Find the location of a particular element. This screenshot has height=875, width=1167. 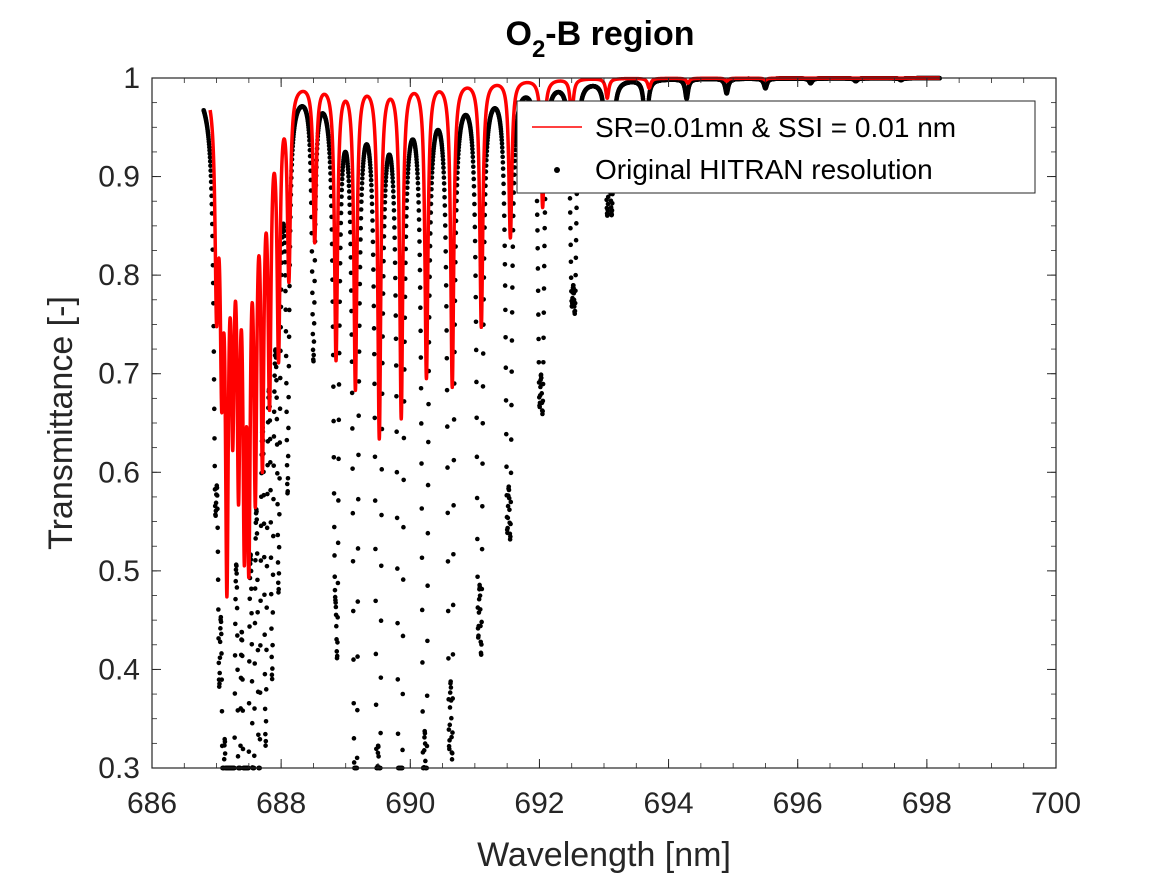

title-rest: -B region is located at coordinates (619, 34).